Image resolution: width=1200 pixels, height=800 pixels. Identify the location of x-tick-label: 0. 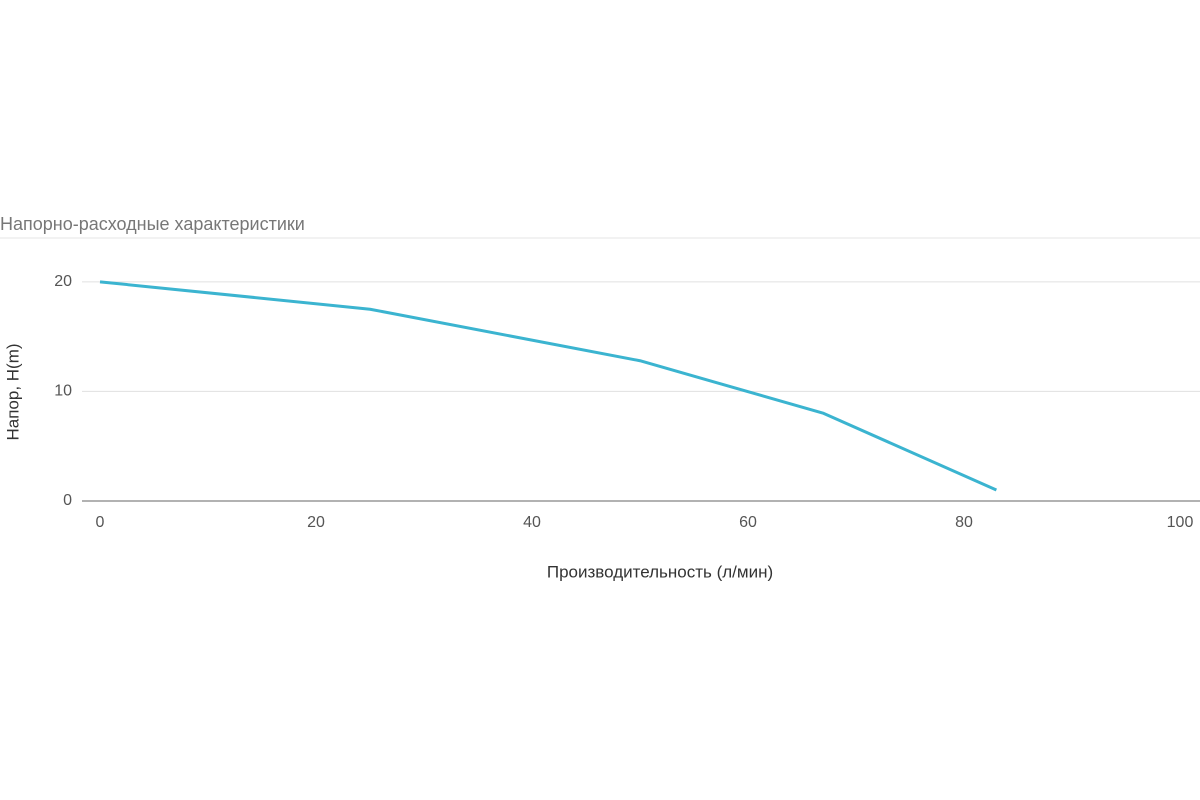
(100, 522).